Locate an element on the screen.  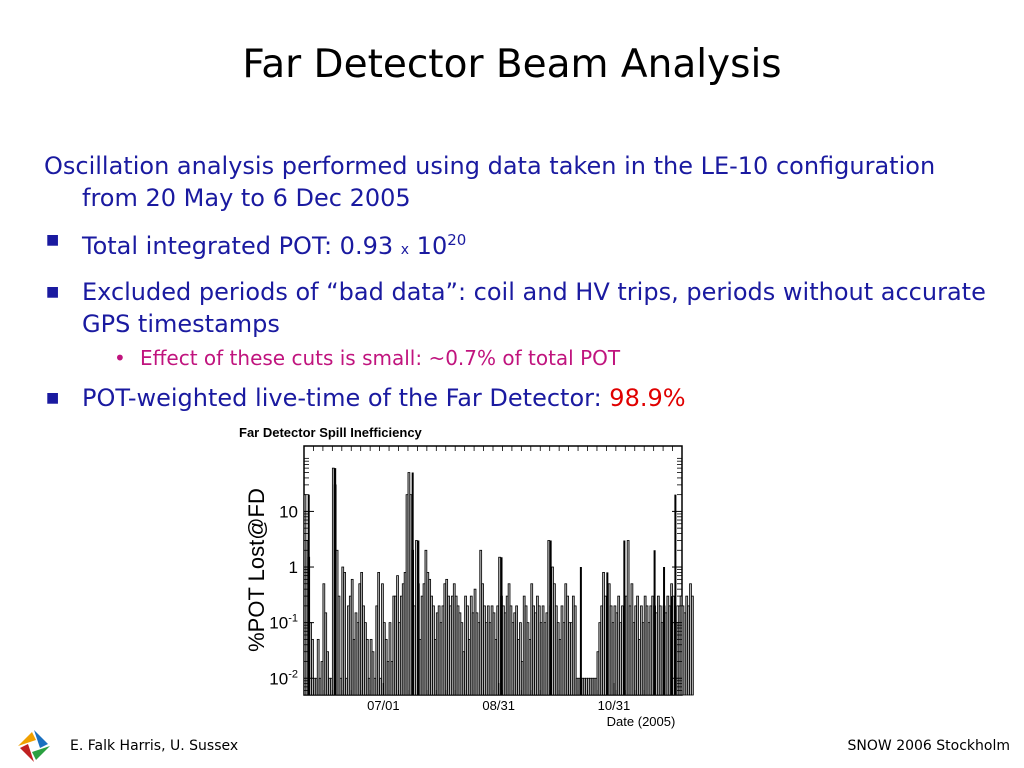
chart-title: Far Detector Spill Inefficiency is located at coordinates (330, 432).